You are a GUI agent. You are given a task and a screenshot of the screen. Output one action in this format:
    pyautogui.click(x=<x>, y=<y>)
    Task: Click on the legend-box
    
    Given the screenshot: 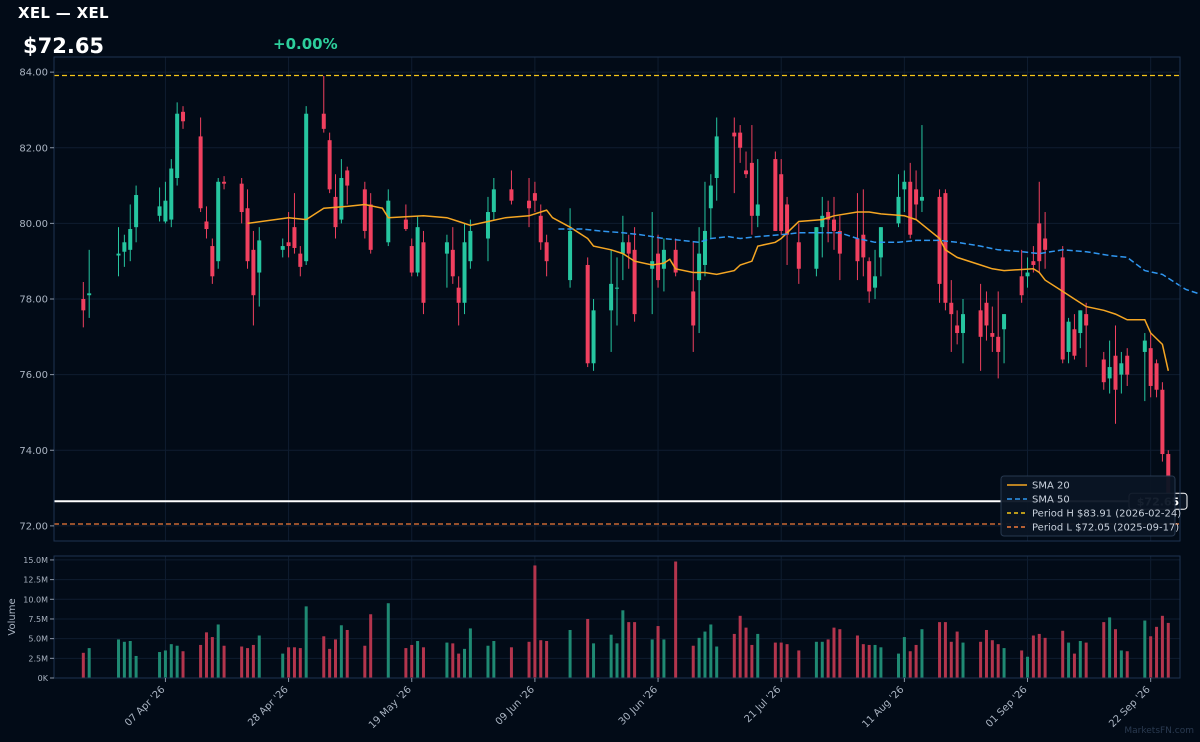 What is the action you would take?
    pyautogui.click(x=1088, y=506)
    